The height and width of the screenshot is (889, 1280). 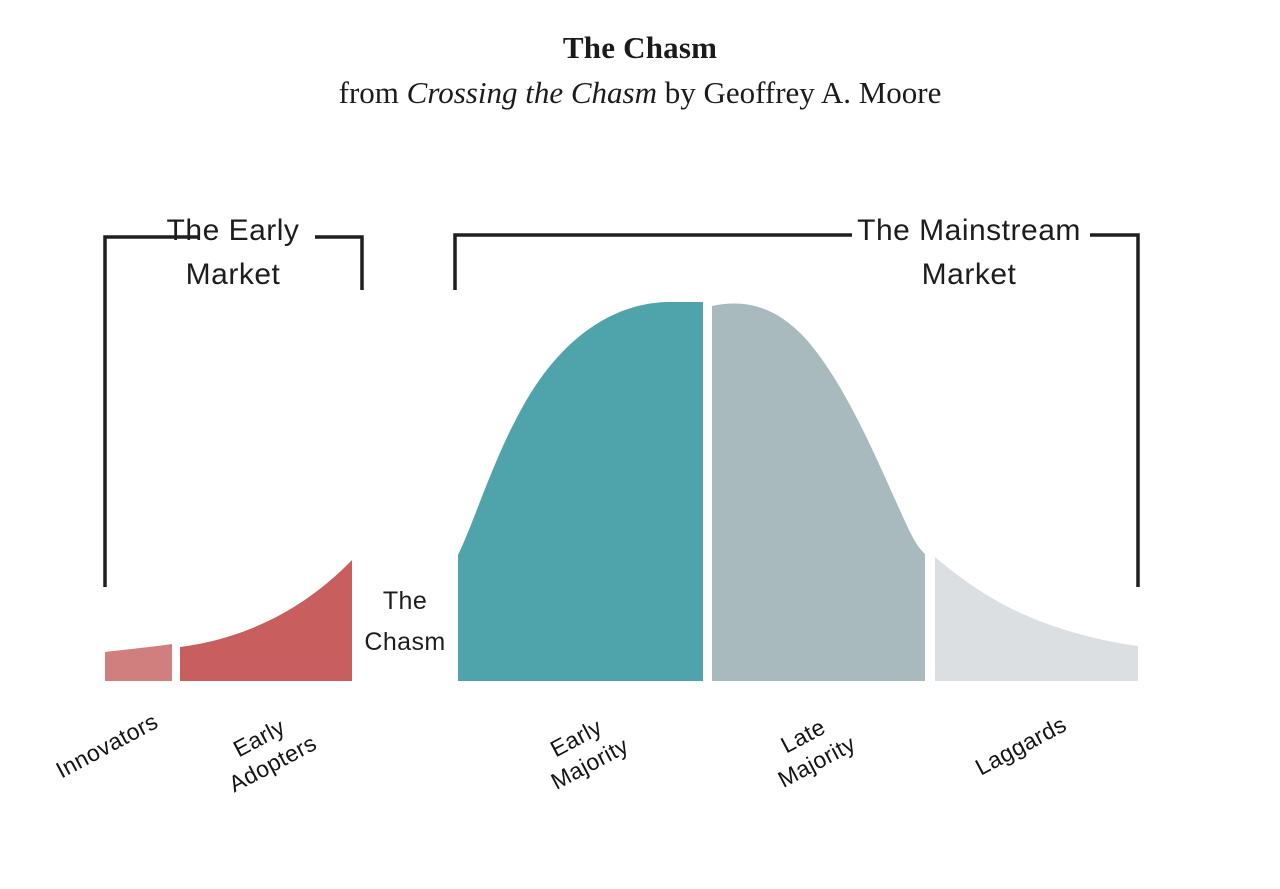 What do you see at coordinates (372, 92) in the screenshot?
I see `subtitle-prefix: from` at bounding box center [372, 92].